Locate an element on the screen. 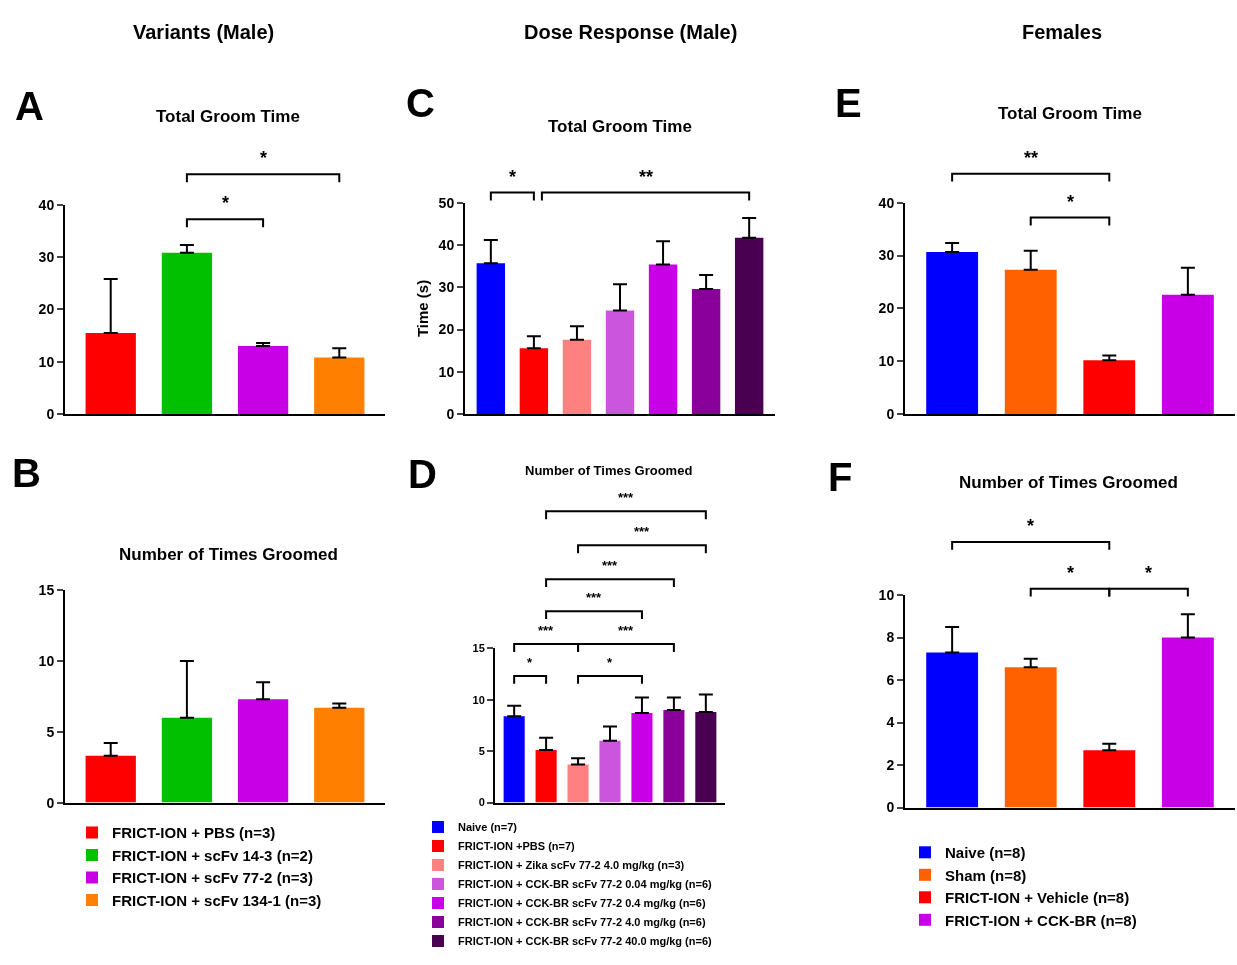 The height and width of the screenshot is (965, 1237). text: B is located at coordinates (26, 473).